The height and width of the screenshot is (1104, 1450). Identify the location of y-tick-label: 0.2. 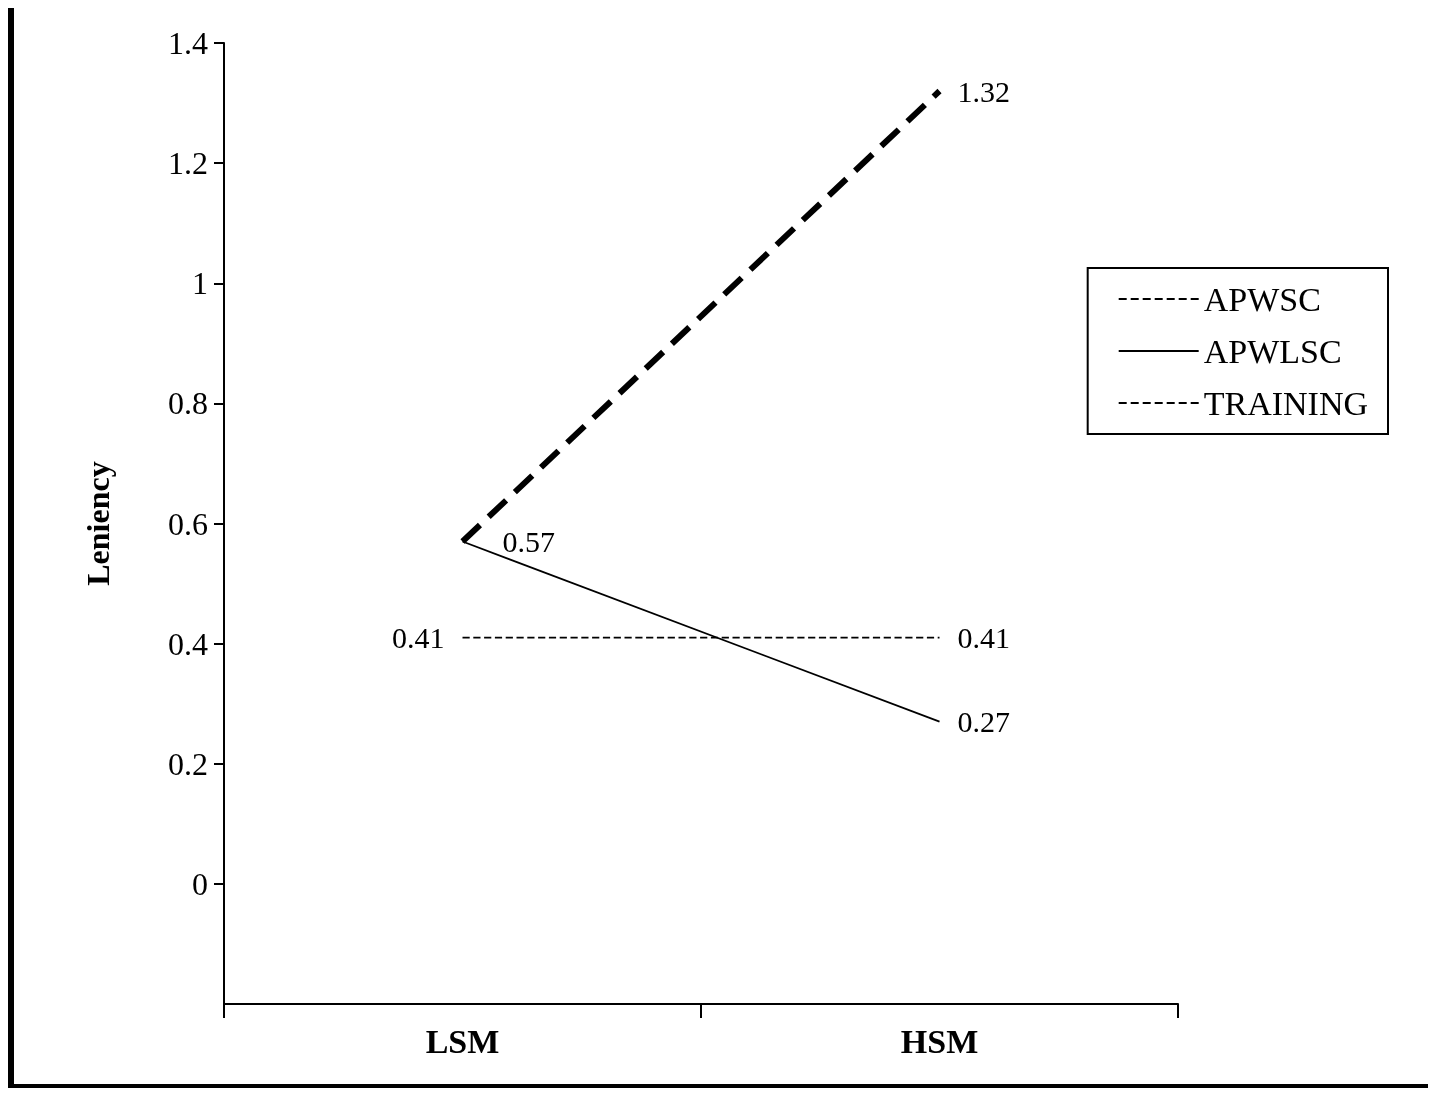
(188, 763).